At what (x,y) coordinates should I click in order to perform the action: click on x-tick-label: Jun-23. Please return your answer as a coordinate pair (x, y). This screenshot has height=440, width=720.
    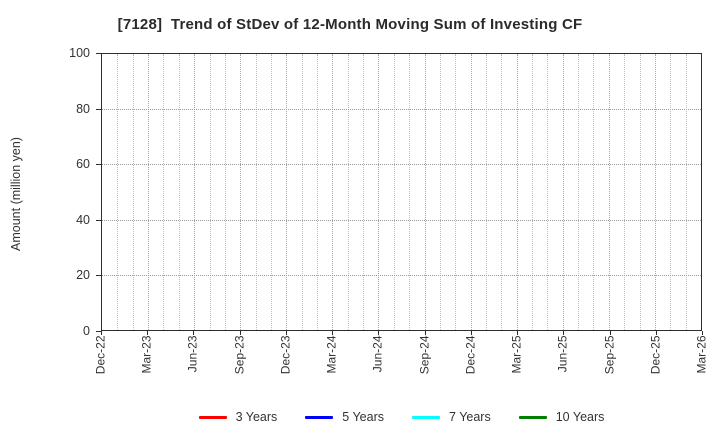
    Looking at the image, I should click on (192, 354).